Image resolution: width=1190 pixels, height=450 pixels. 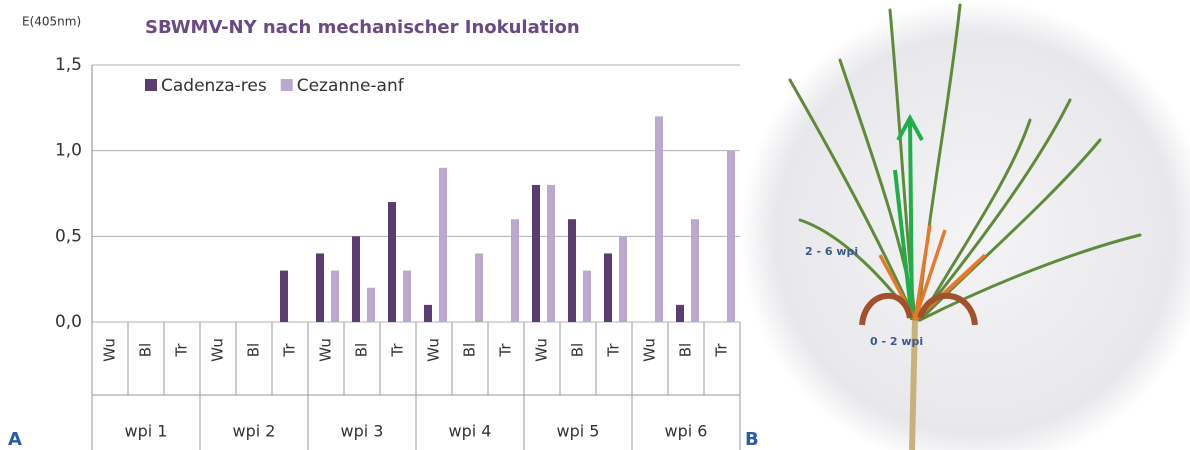 What do you see at coordinates (470, 431) in the screenshot?
I see `group-label: wpi 4` at bounding box center [470, 431].